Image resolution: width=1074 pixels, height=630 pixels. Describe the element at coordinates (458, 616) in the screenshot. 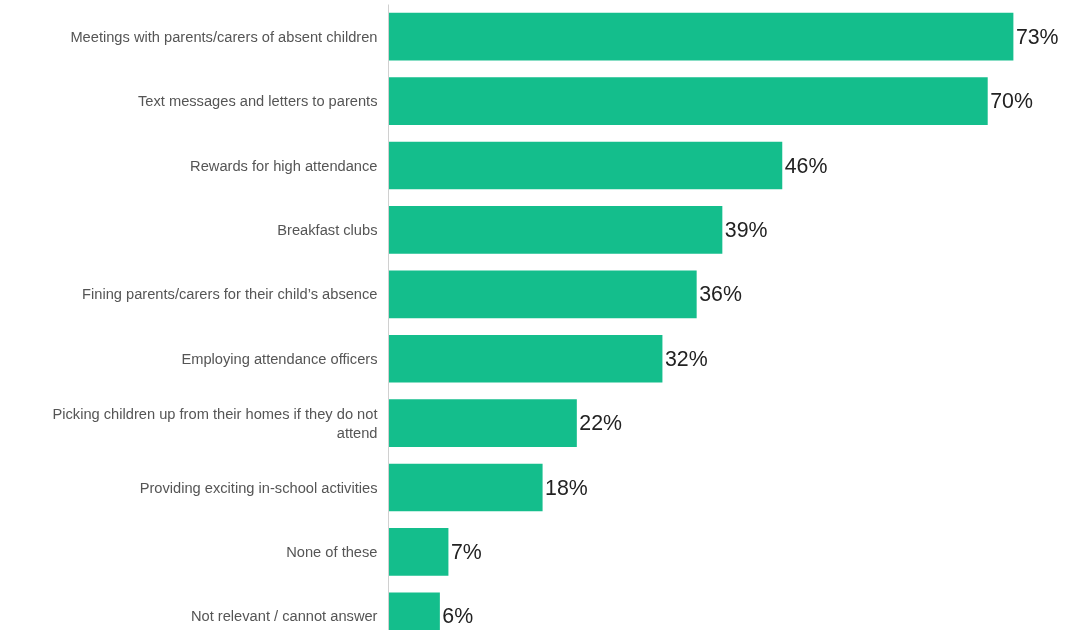

I see `data-label: 6%` at that location.